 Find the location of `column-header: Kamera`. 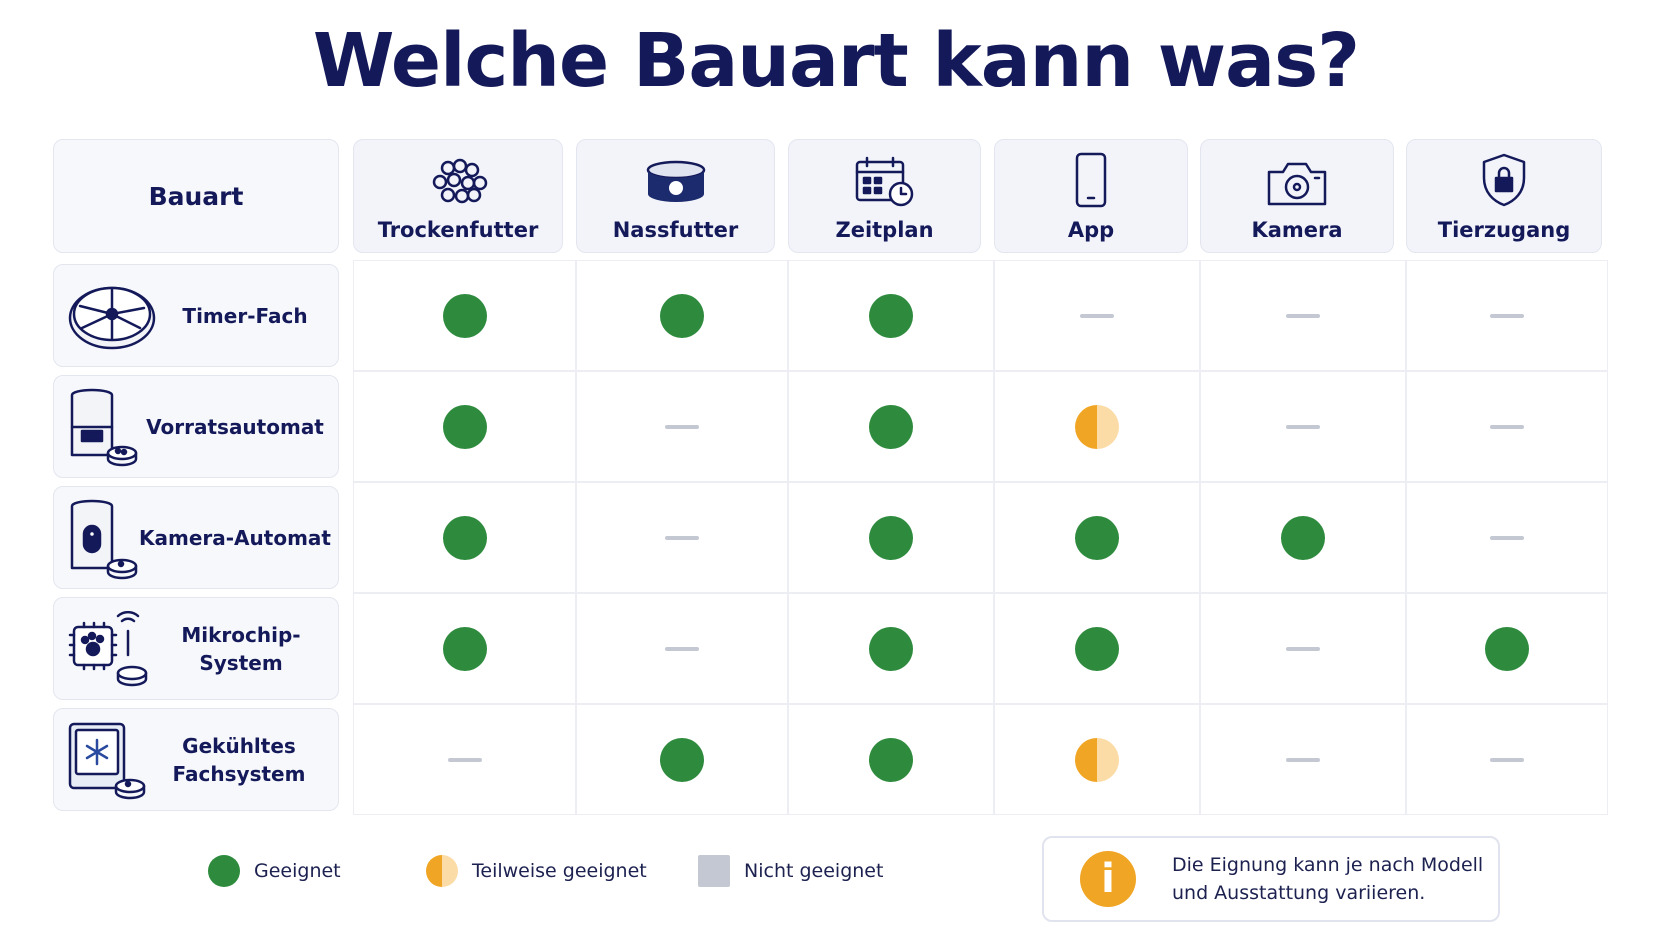

column-header: Kamera is located at coordinates (1297, 230).